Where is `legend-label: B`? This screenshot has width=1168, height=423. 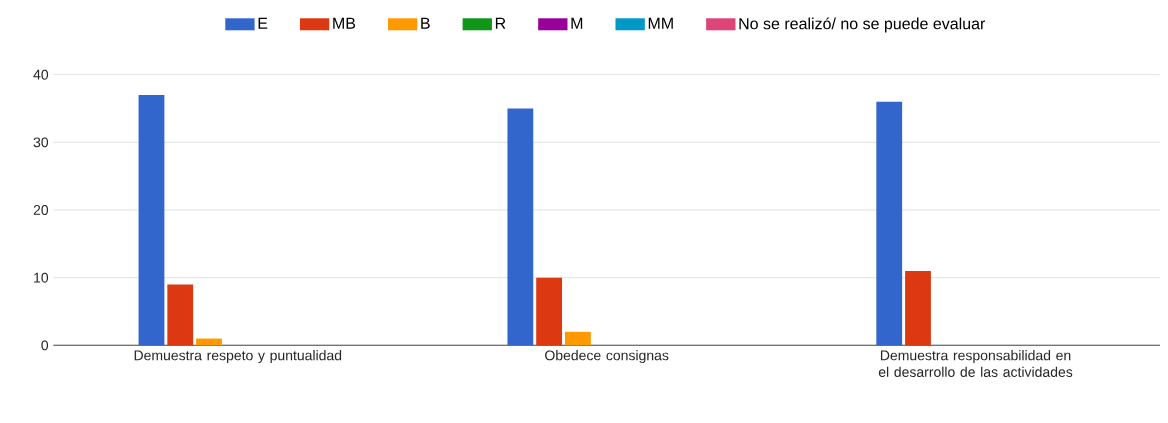
legend-label: B is located at coordinates (425, 23).